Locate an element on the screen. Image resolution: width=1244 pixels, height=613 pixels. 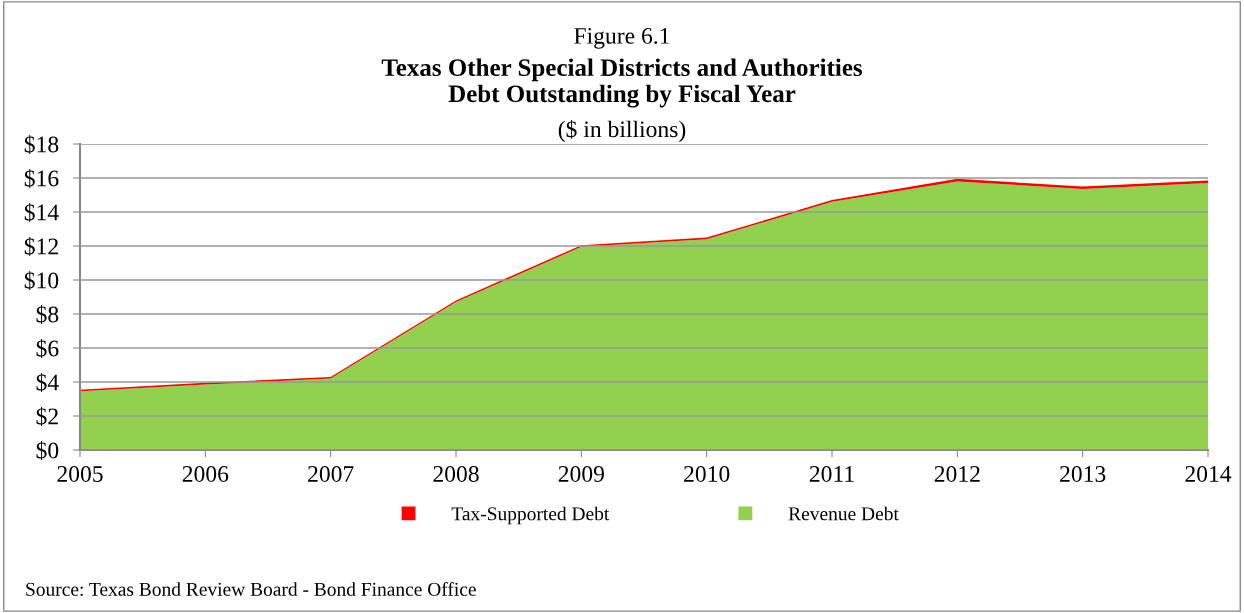
legend-label: Tax-Supported Debt is located at coordinates (530, 515).